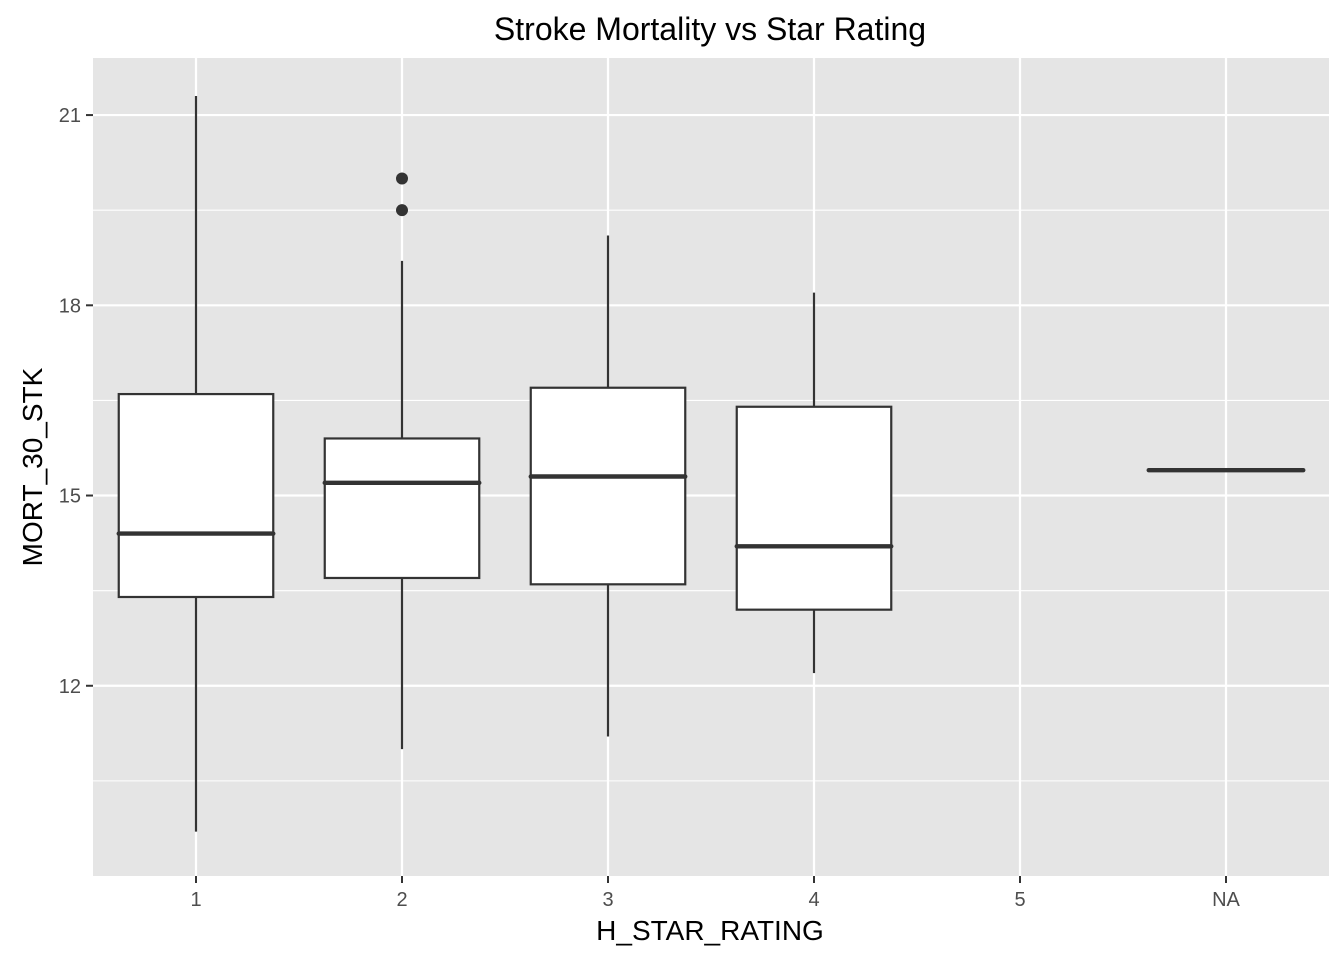 This screenshot has height=965, width=1344. I want to click on x-axis-title: H_STAR_RATING, so click(710, 930).